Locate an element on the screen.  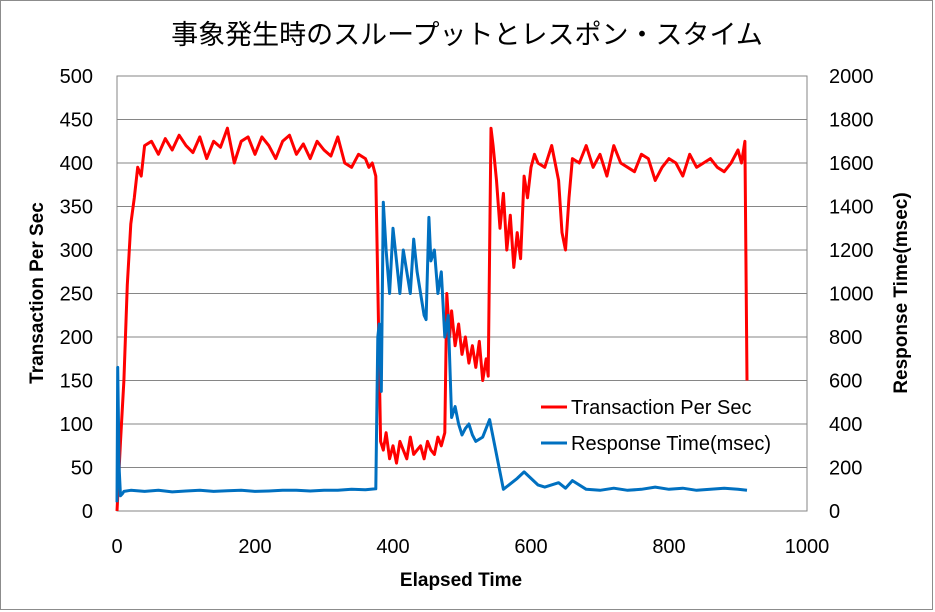
left-y-tick-label: 350 is located at coordinates (76, 208).